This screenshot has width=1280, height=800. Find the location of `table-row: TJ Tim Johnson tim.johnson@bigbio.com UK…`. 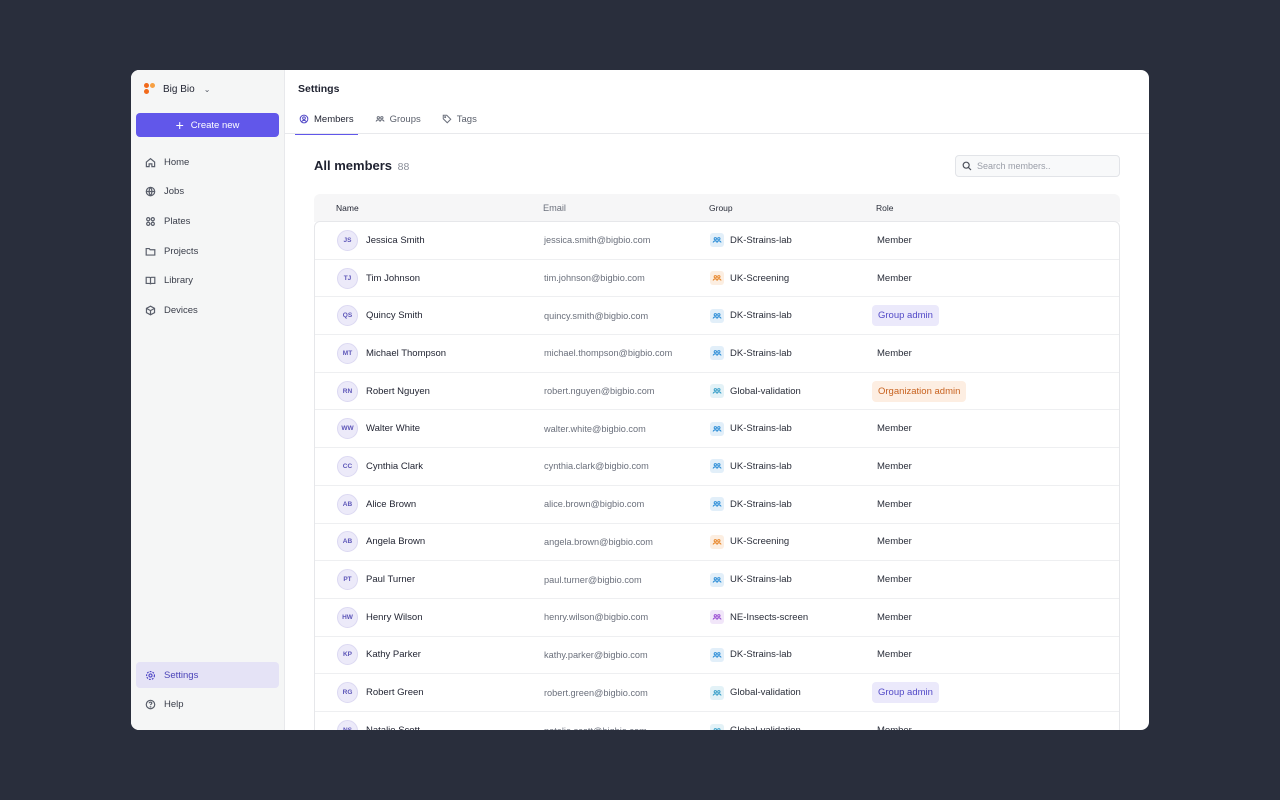

table-row: TJ Tim Johnson tim.johnson@bigbio.com UK… is located at coordinates (717, 279).